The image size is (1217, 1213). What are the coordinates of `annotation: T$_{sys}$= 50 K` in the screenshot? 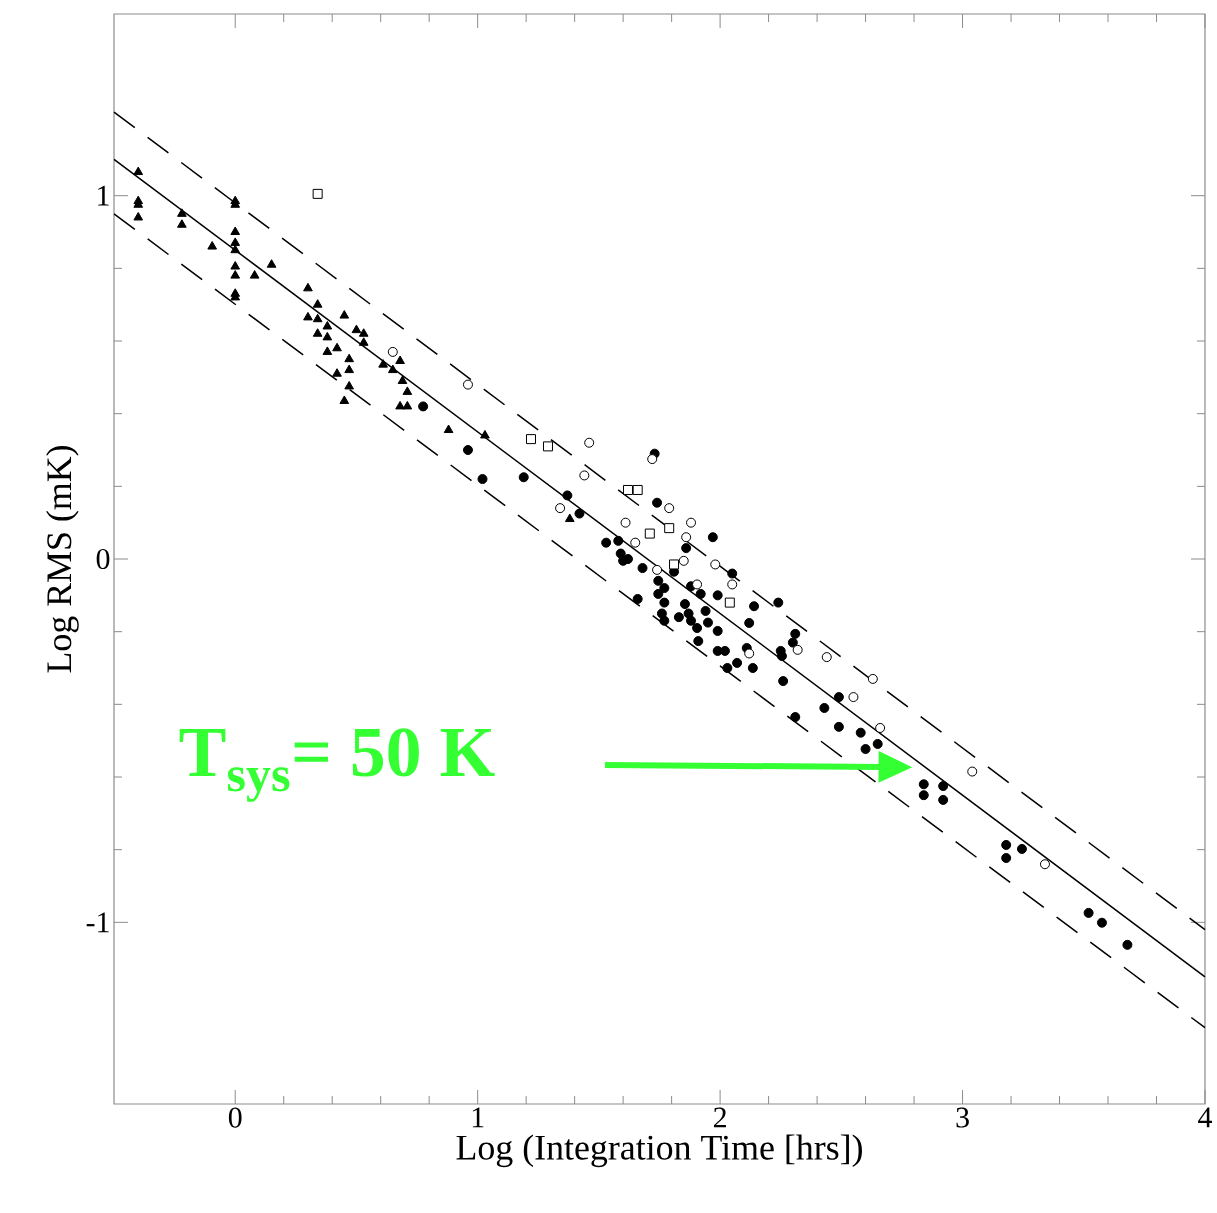 It's located at (337, 765).